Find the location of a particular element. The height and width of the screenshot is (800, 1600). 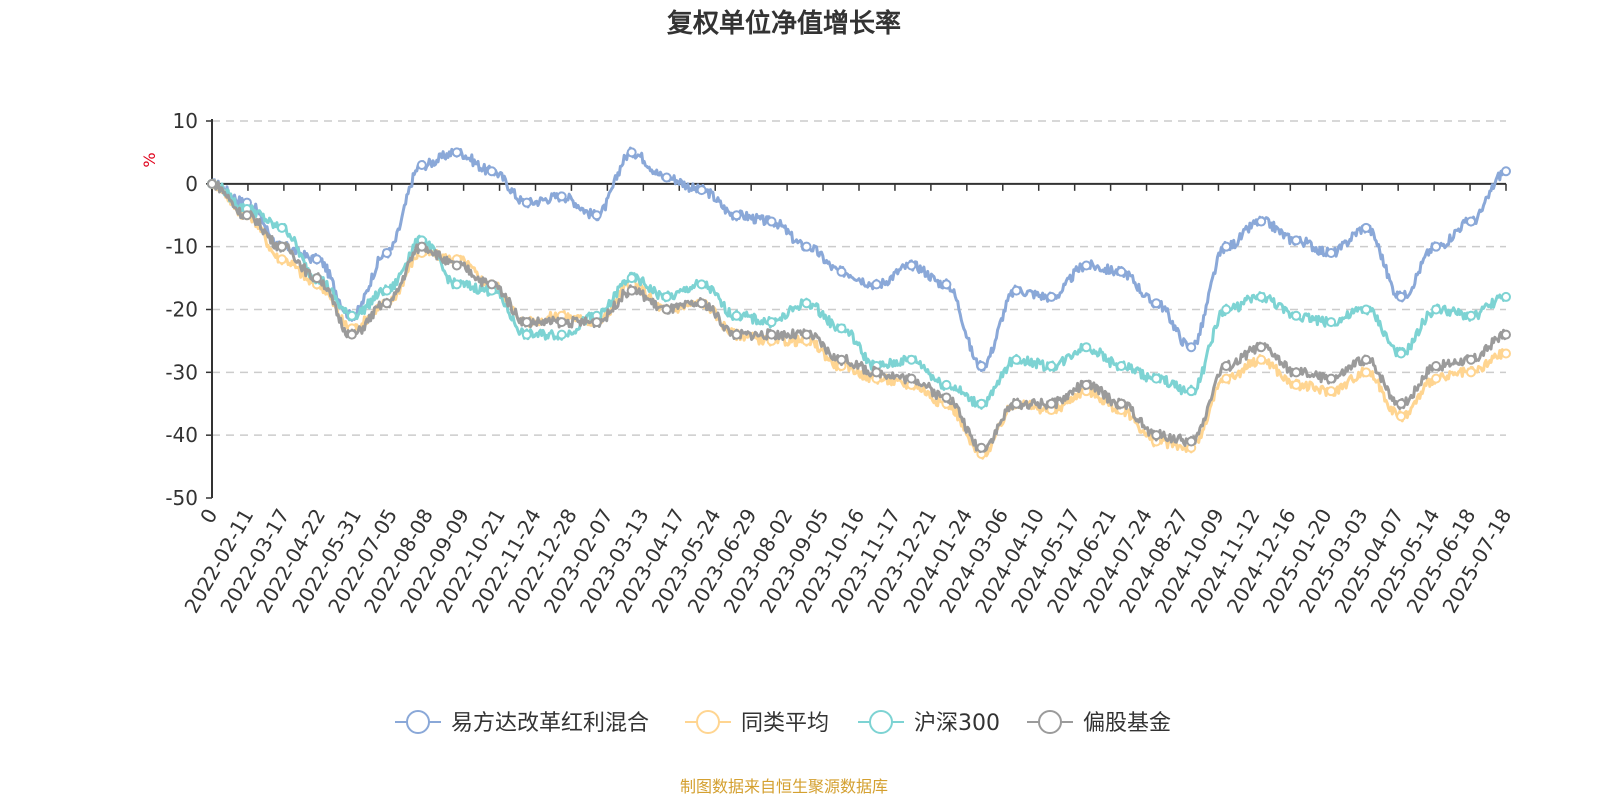

legend-item: 同类平均 is located at coordinates (757, 723).